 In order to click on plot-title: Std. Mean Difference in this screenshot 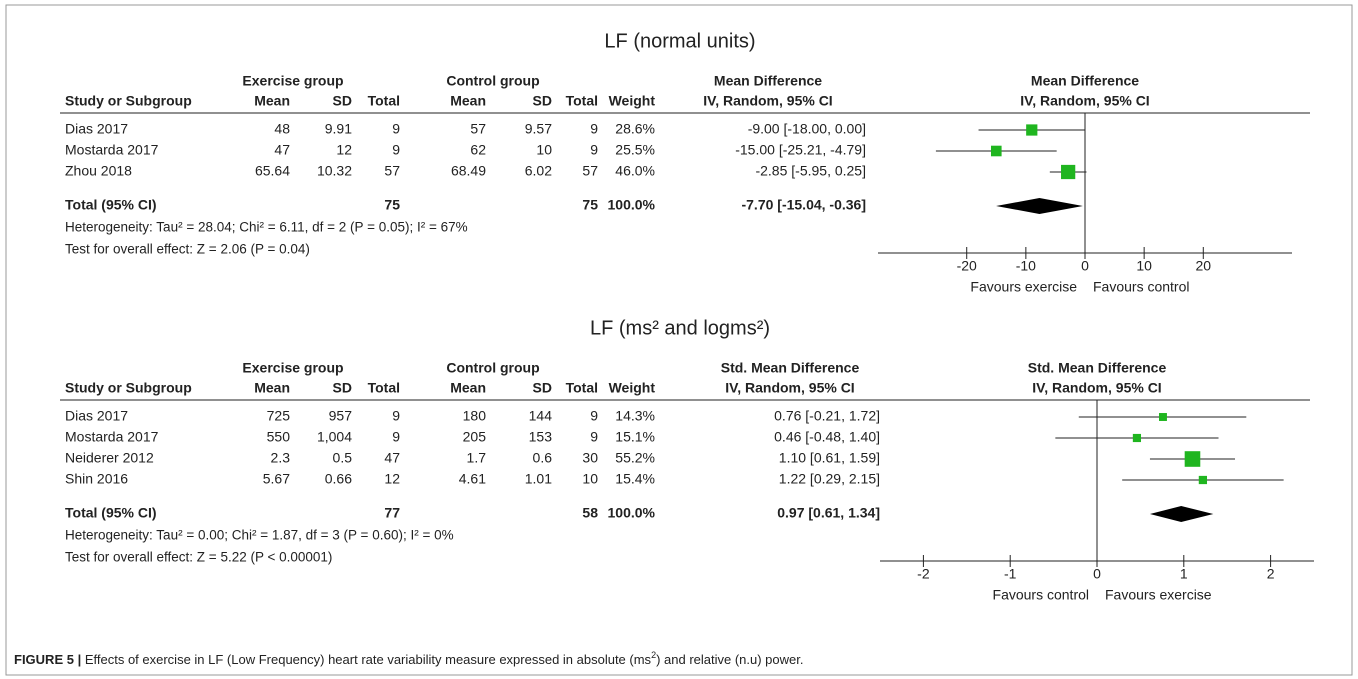, I will do `click(1097, 368)`.